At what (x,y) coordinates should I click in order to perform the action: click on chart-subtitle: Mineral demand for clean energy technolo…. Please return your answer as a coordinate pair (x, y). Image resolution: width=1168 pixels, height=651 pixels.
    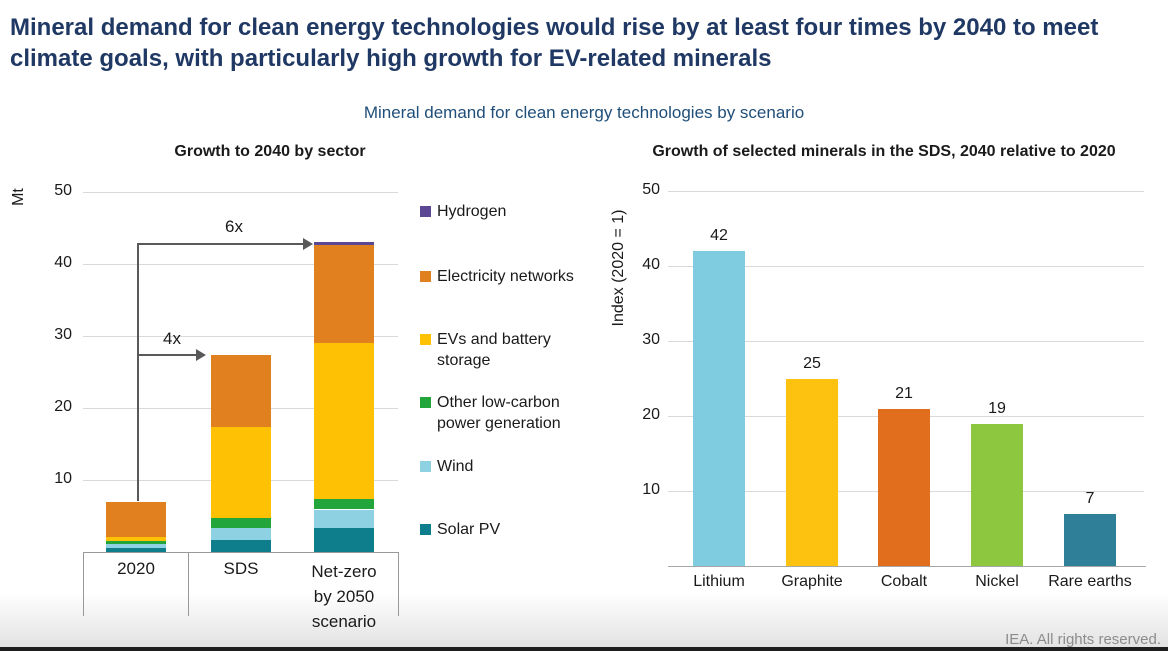
    Looking at the image, I should click on (584, 112).